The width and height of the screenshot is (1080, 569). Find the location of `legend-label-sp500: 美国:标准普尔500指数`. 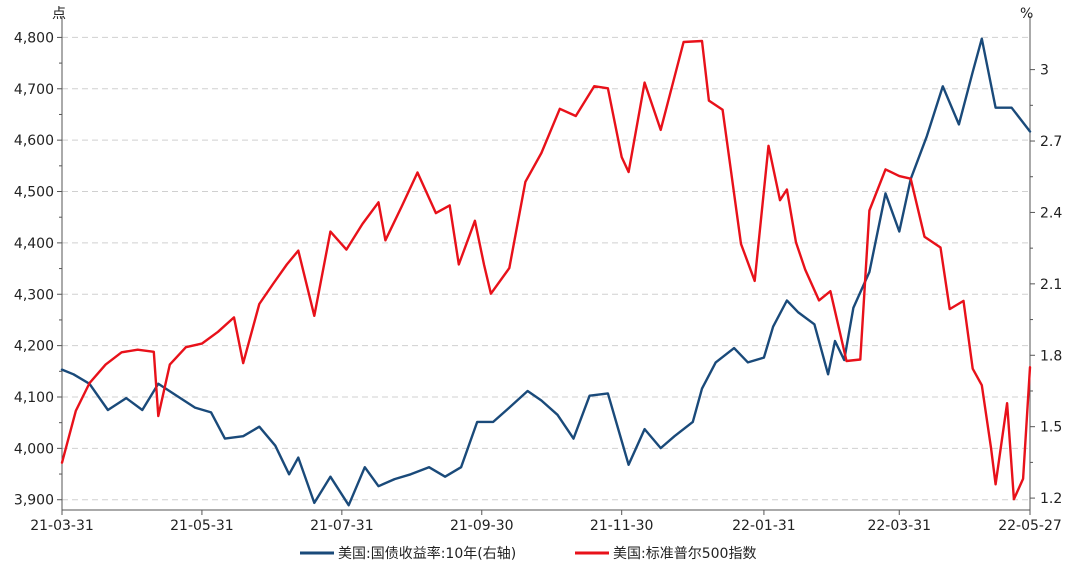

legend-label-sp500: 美国:标准普尔500指数 is located at coordinates (684, 554).